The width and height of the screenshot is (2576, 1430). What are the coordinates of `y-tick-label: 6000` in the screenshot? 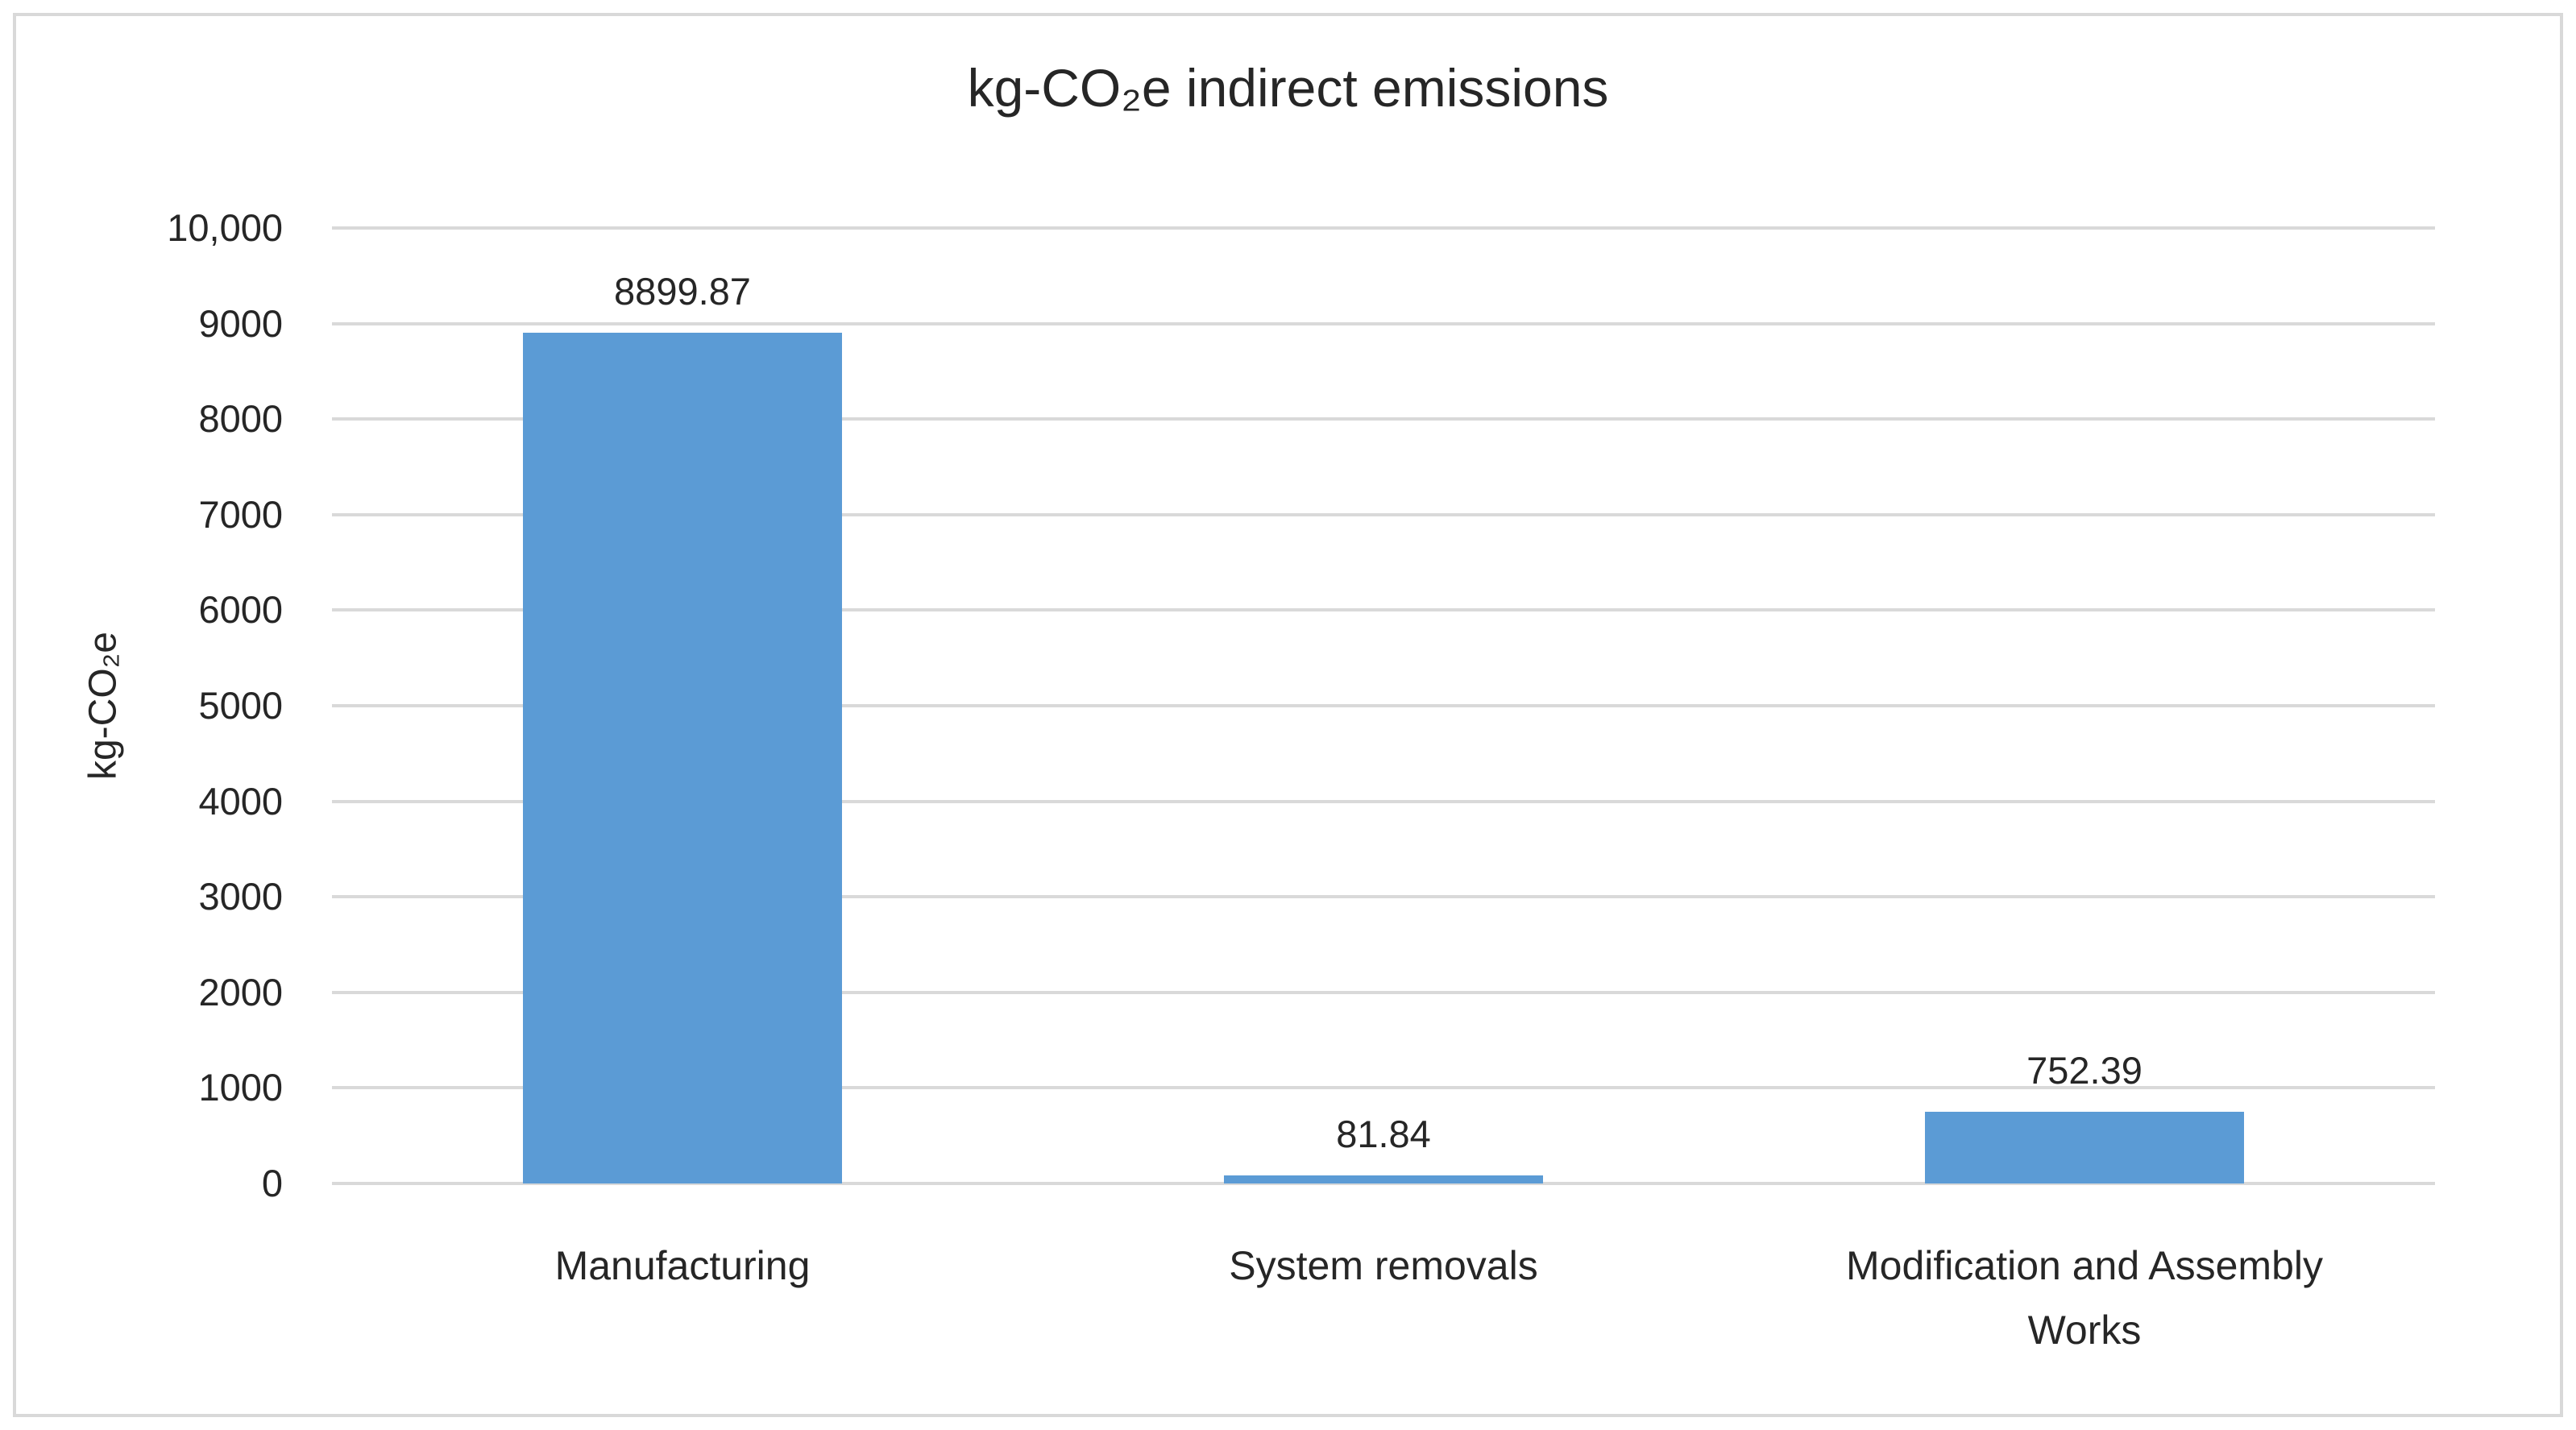 It's located at (240, 610).